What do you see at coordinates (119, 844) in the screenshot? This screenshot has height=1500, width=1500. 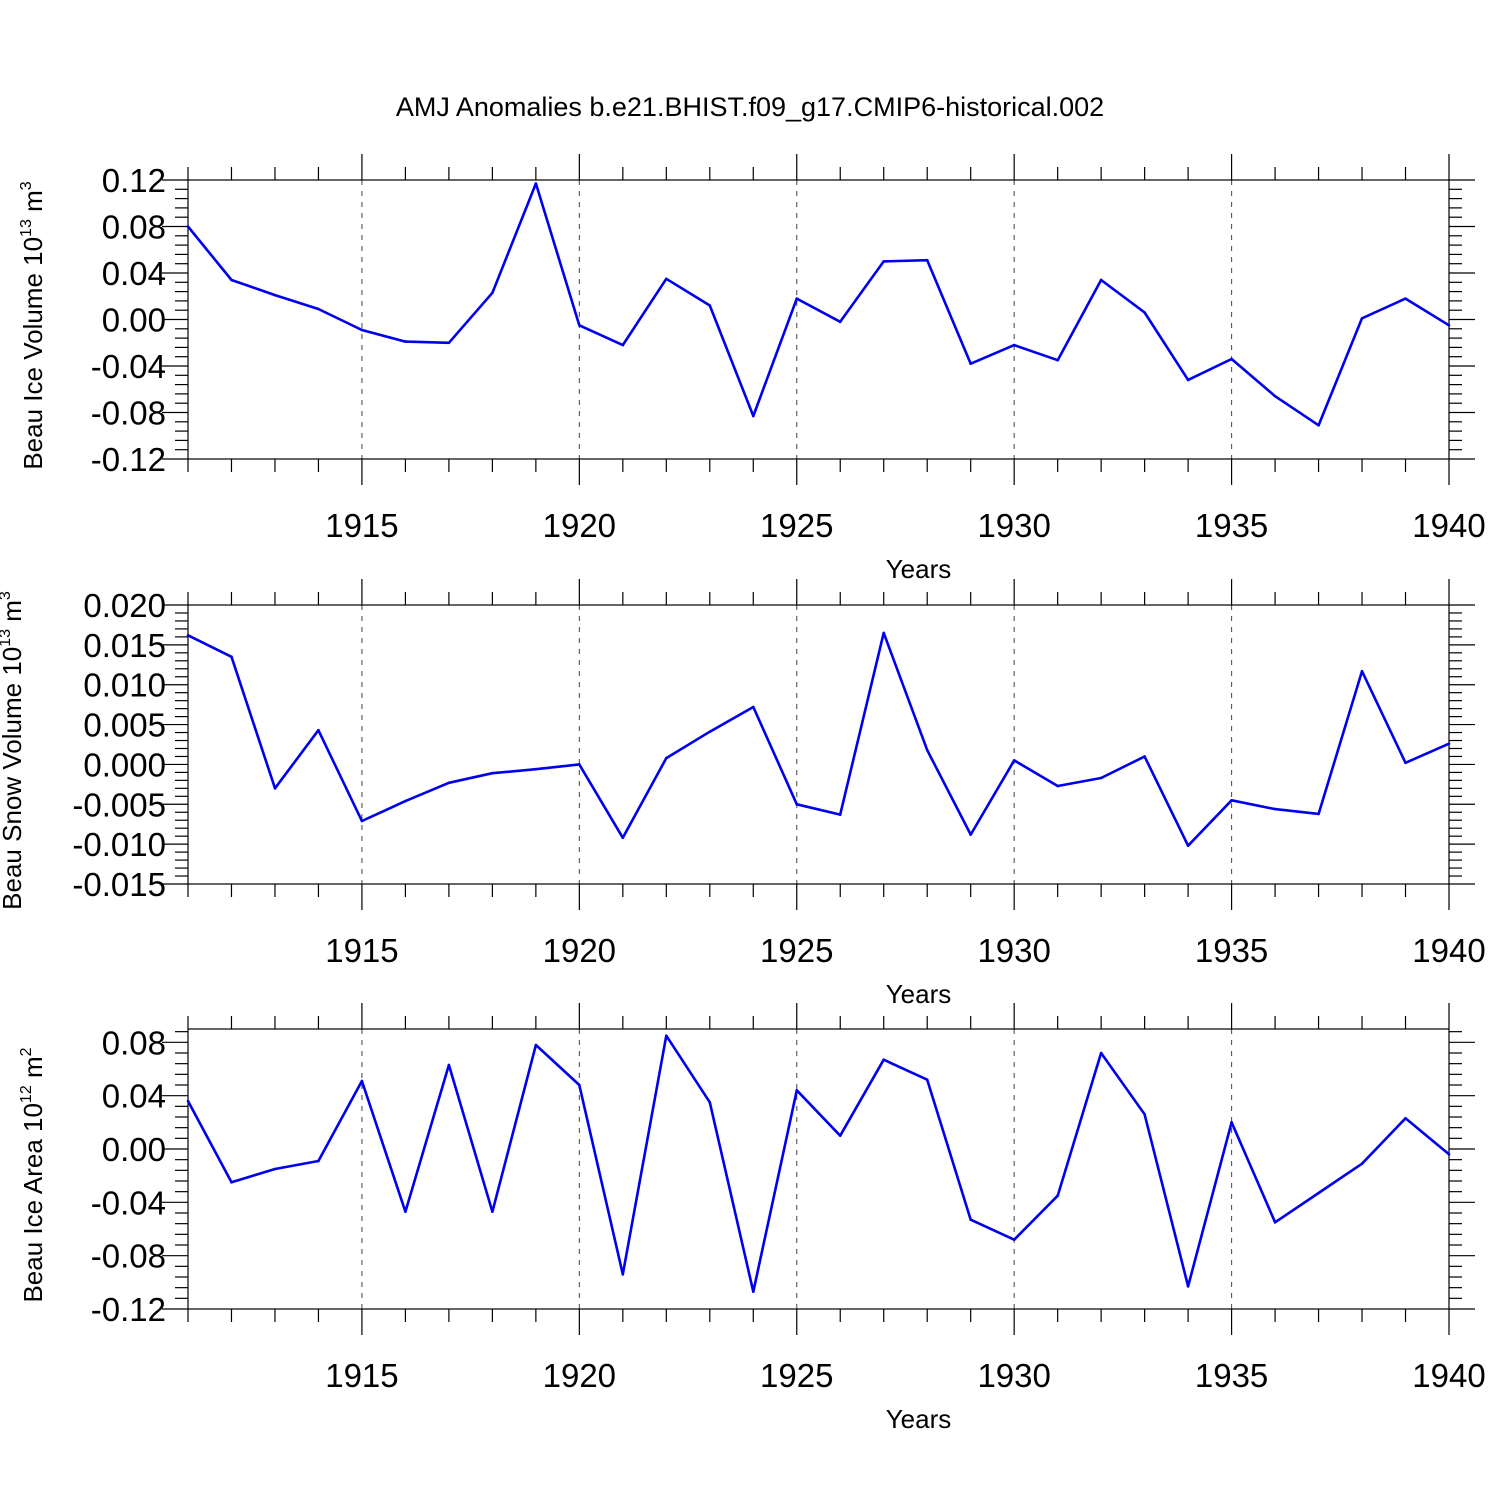 I see `y-tick-label: -0.010` at bounding box center [119, 844].